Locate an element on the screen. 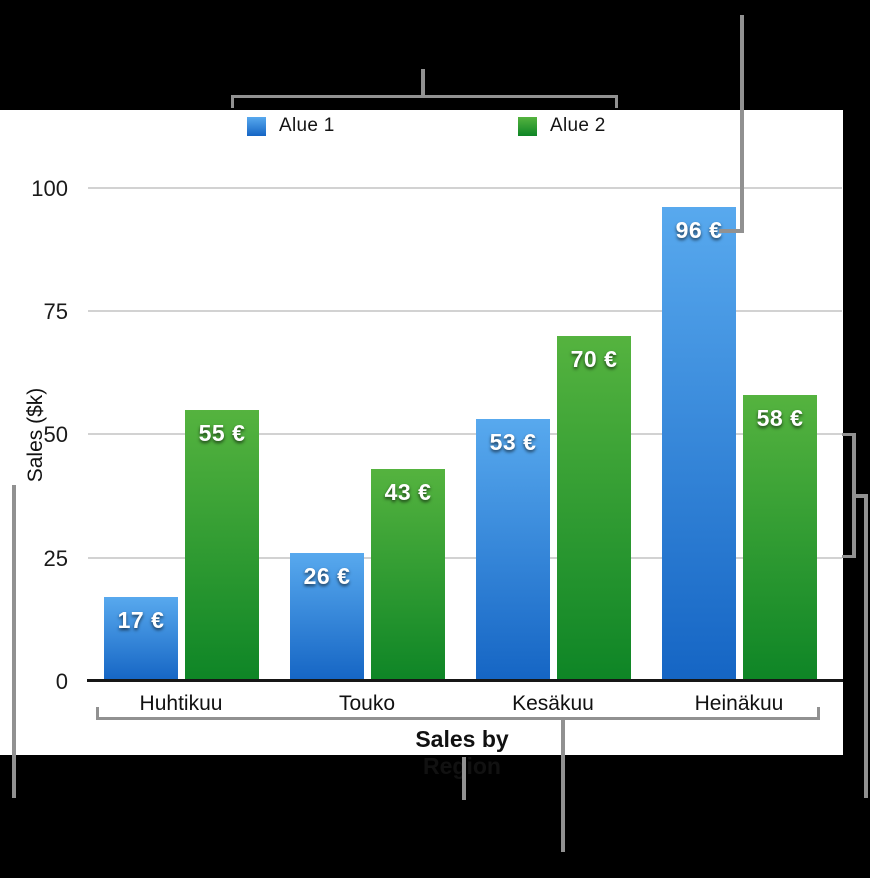 The width and height of the screenshot is (870, 878). bar-value-label: 70 € is located at coordinates (594, 358).